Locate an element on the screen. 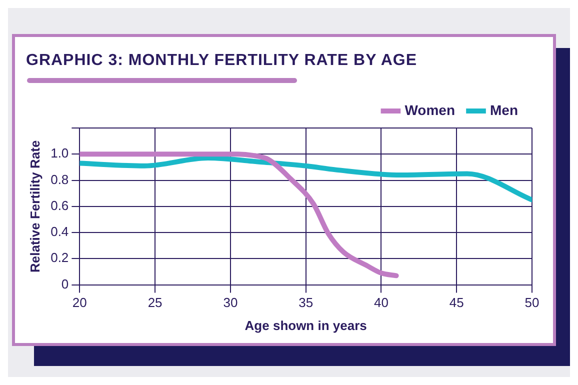 This screenshot has width=578, height=385. y-tick-label: 0 is located at coordinates (65, 284).